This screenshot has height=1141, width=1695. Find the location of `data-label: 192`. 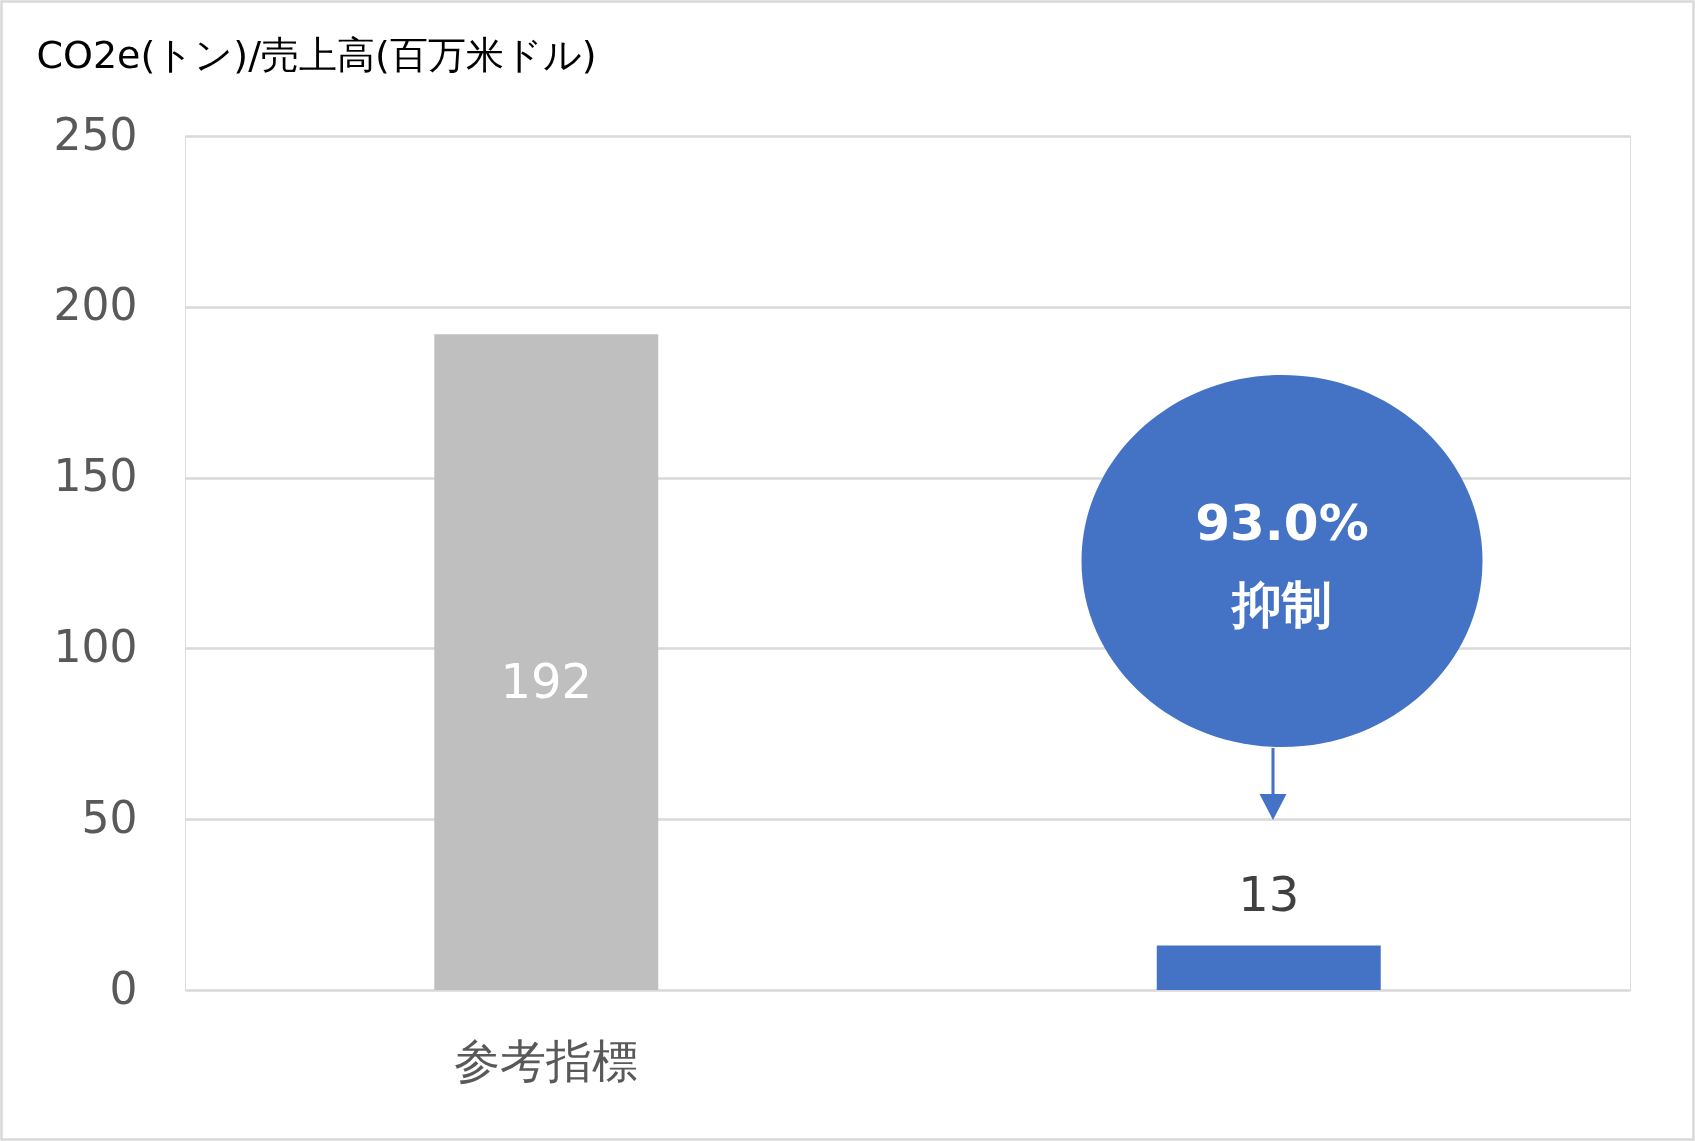

data-label: 192 is located at coordinates (546, 681).